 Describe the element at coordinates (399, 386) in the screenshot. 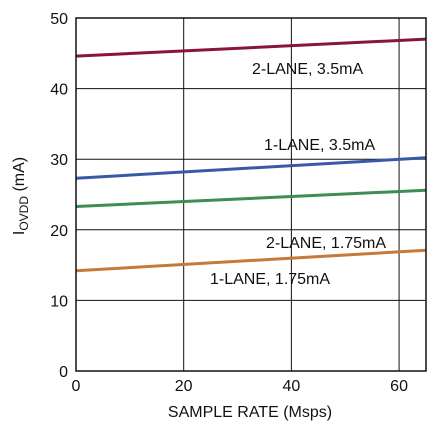

I see `x-tick-label-3: 60` at that location.